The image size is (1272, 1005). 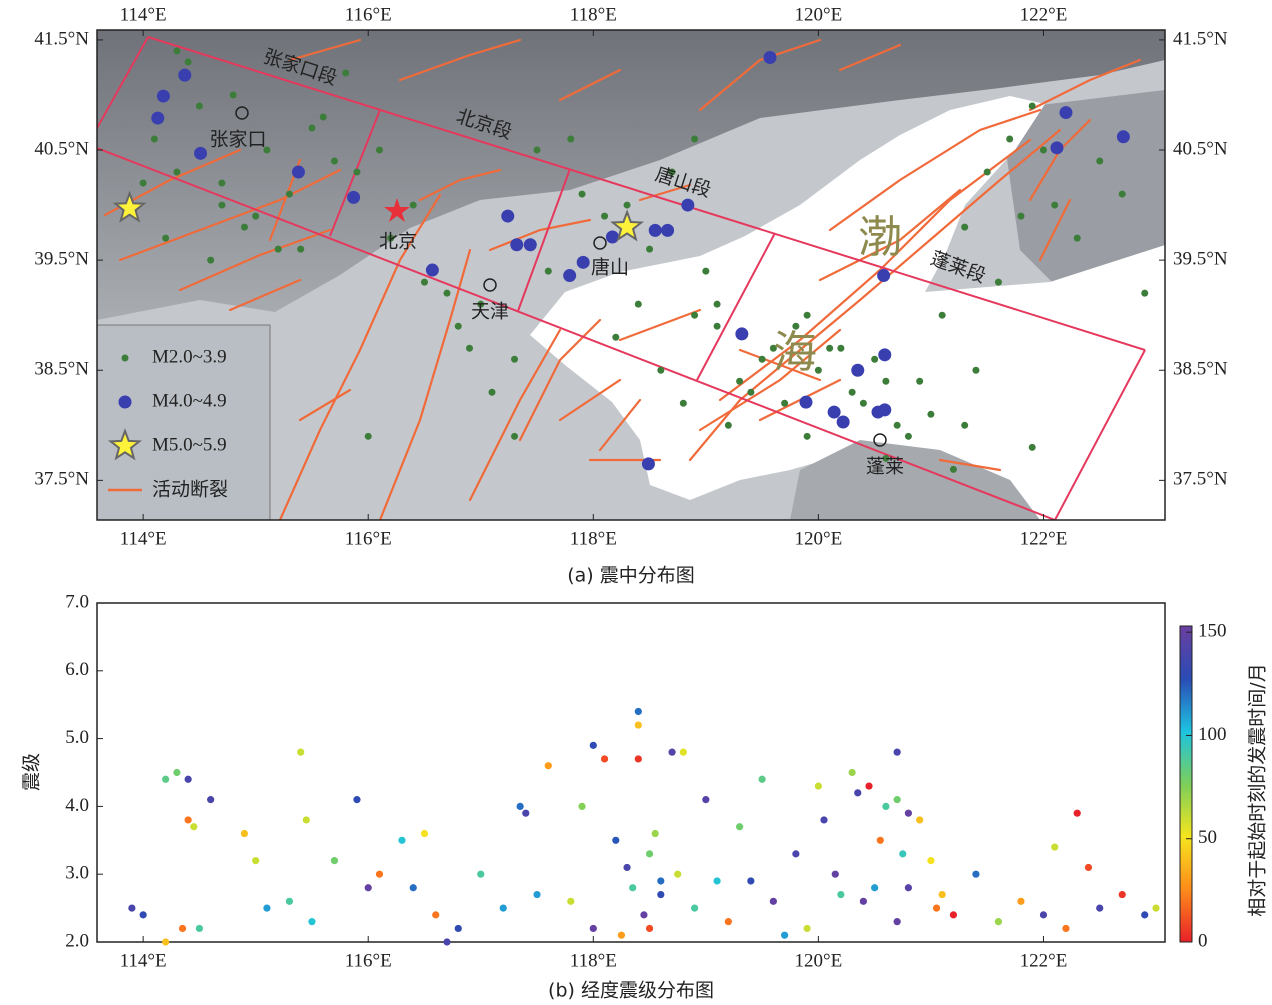 What do you see at coordinates (1044, 960) in the screenshot?
I see `x-tick-label: 122°E` at bounding box center [1044, 960].